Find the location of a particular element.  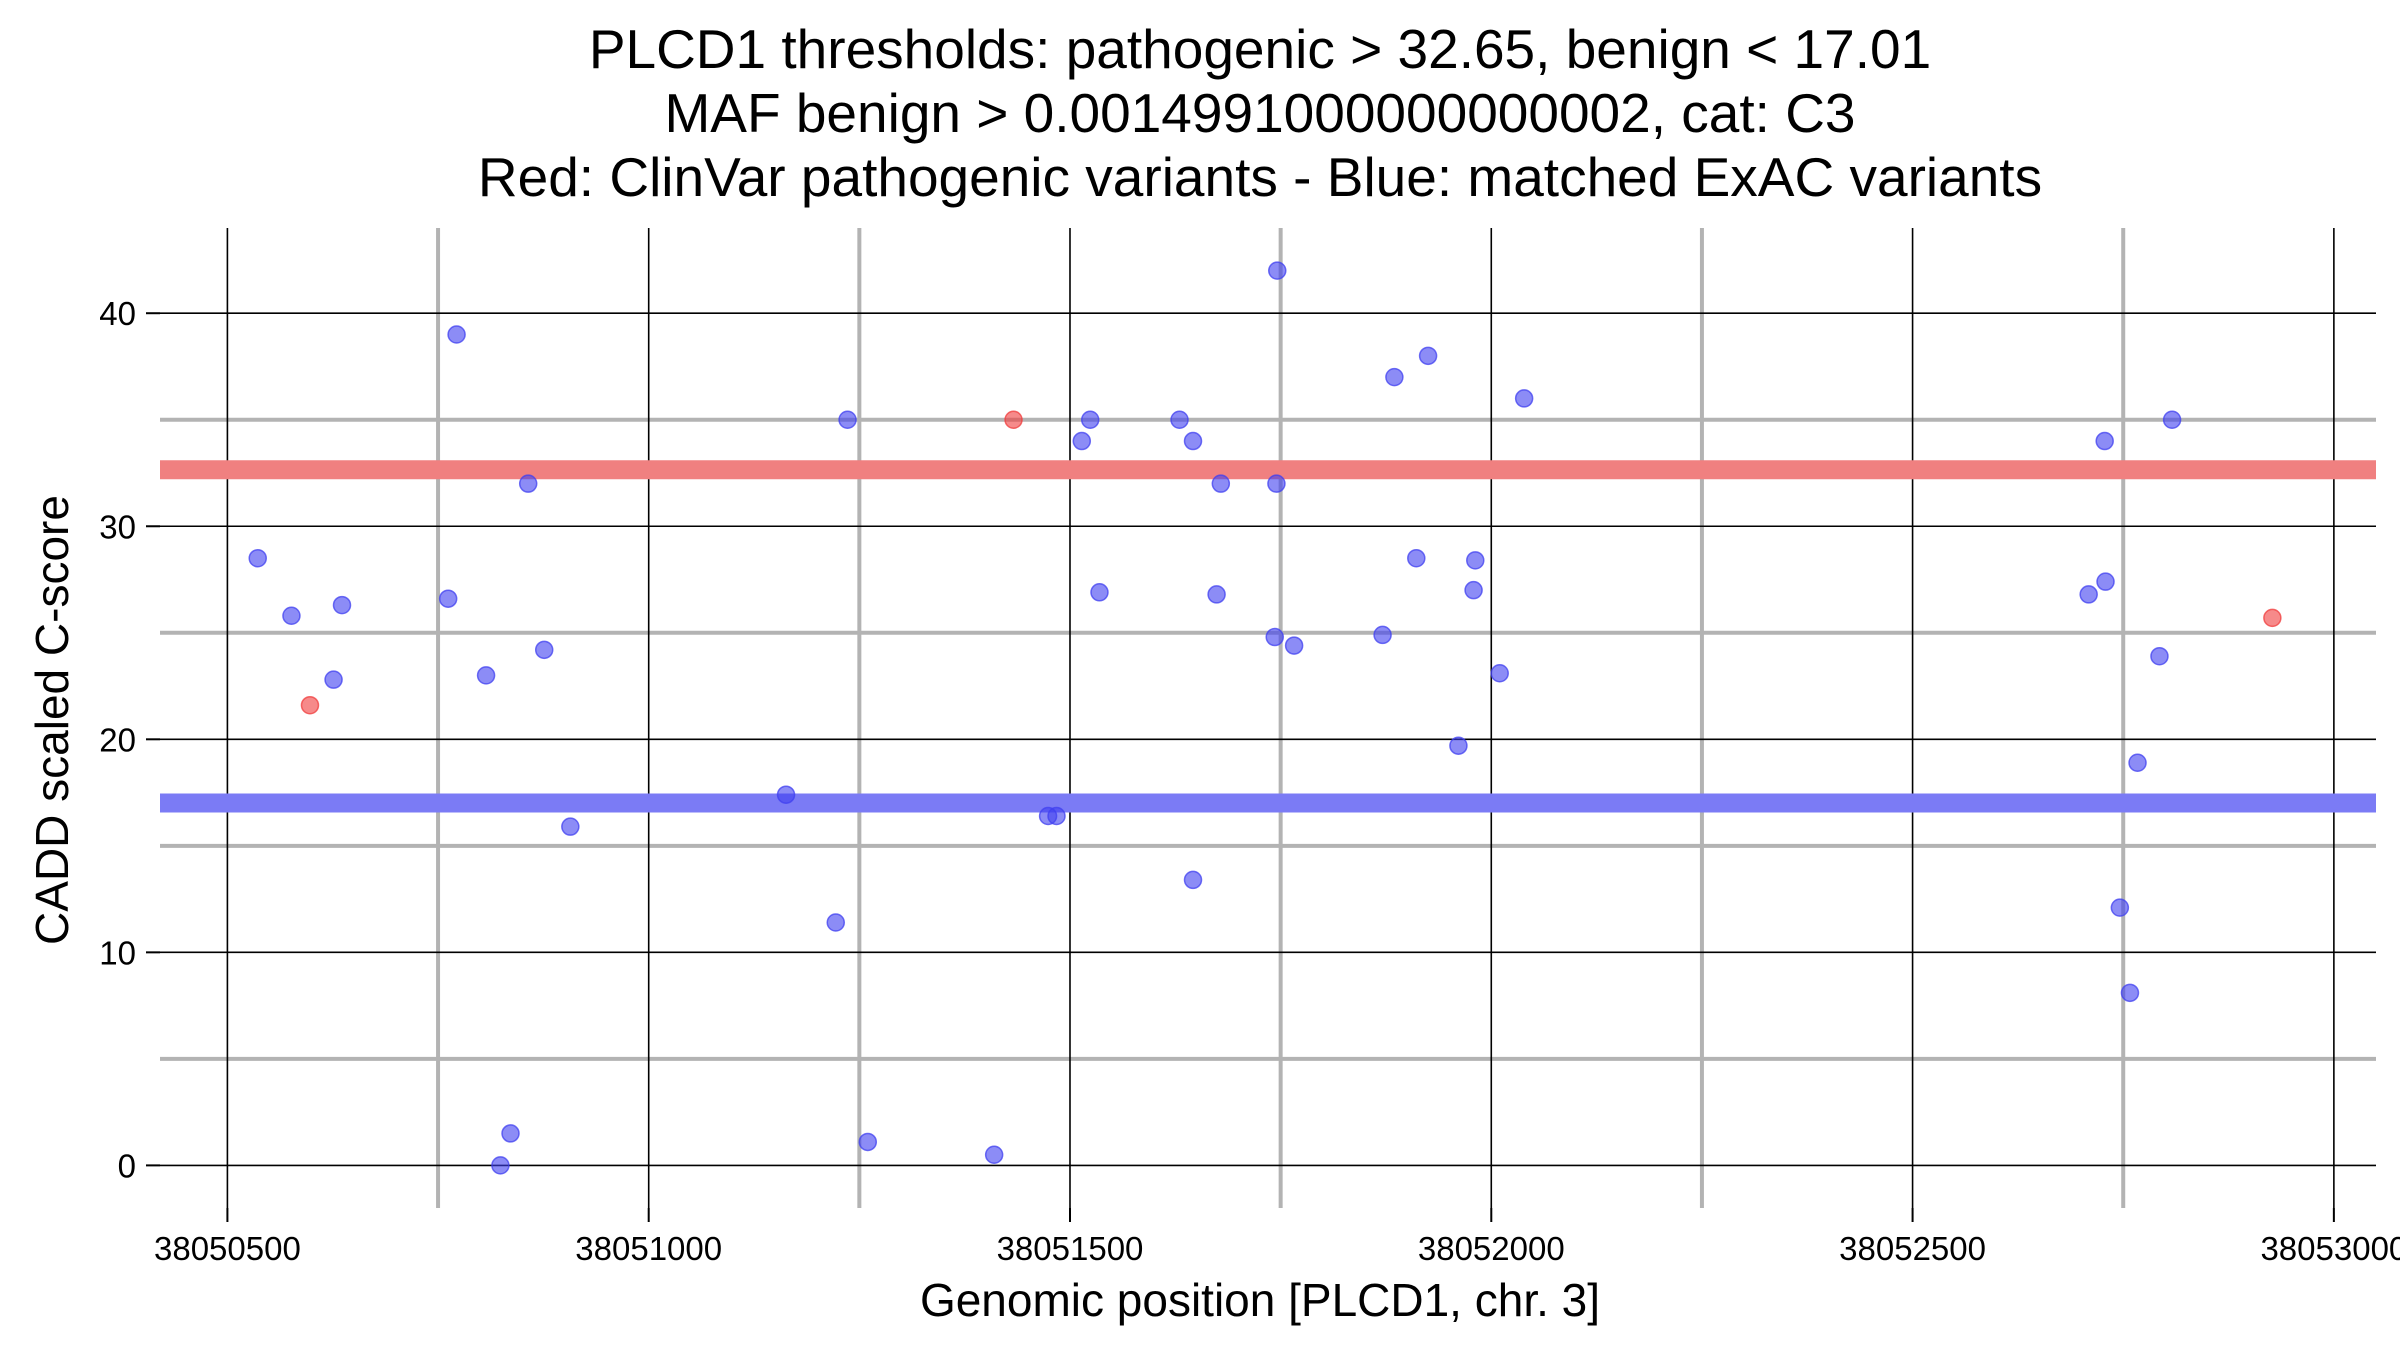

x-tick-label: 38050500 is located at coordinates (227, 1248).